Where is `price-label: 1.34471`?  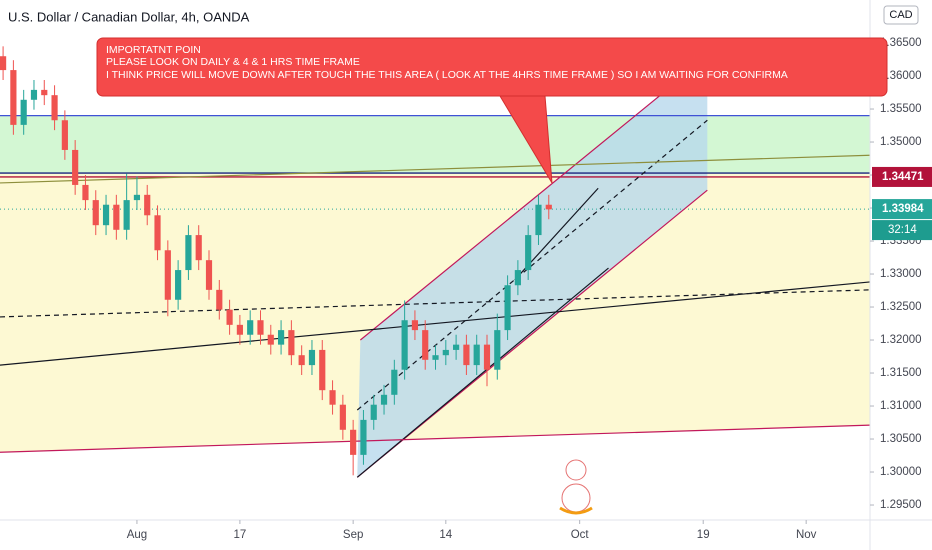 price-label: 1.34471 is located at coordinates (903, 177).